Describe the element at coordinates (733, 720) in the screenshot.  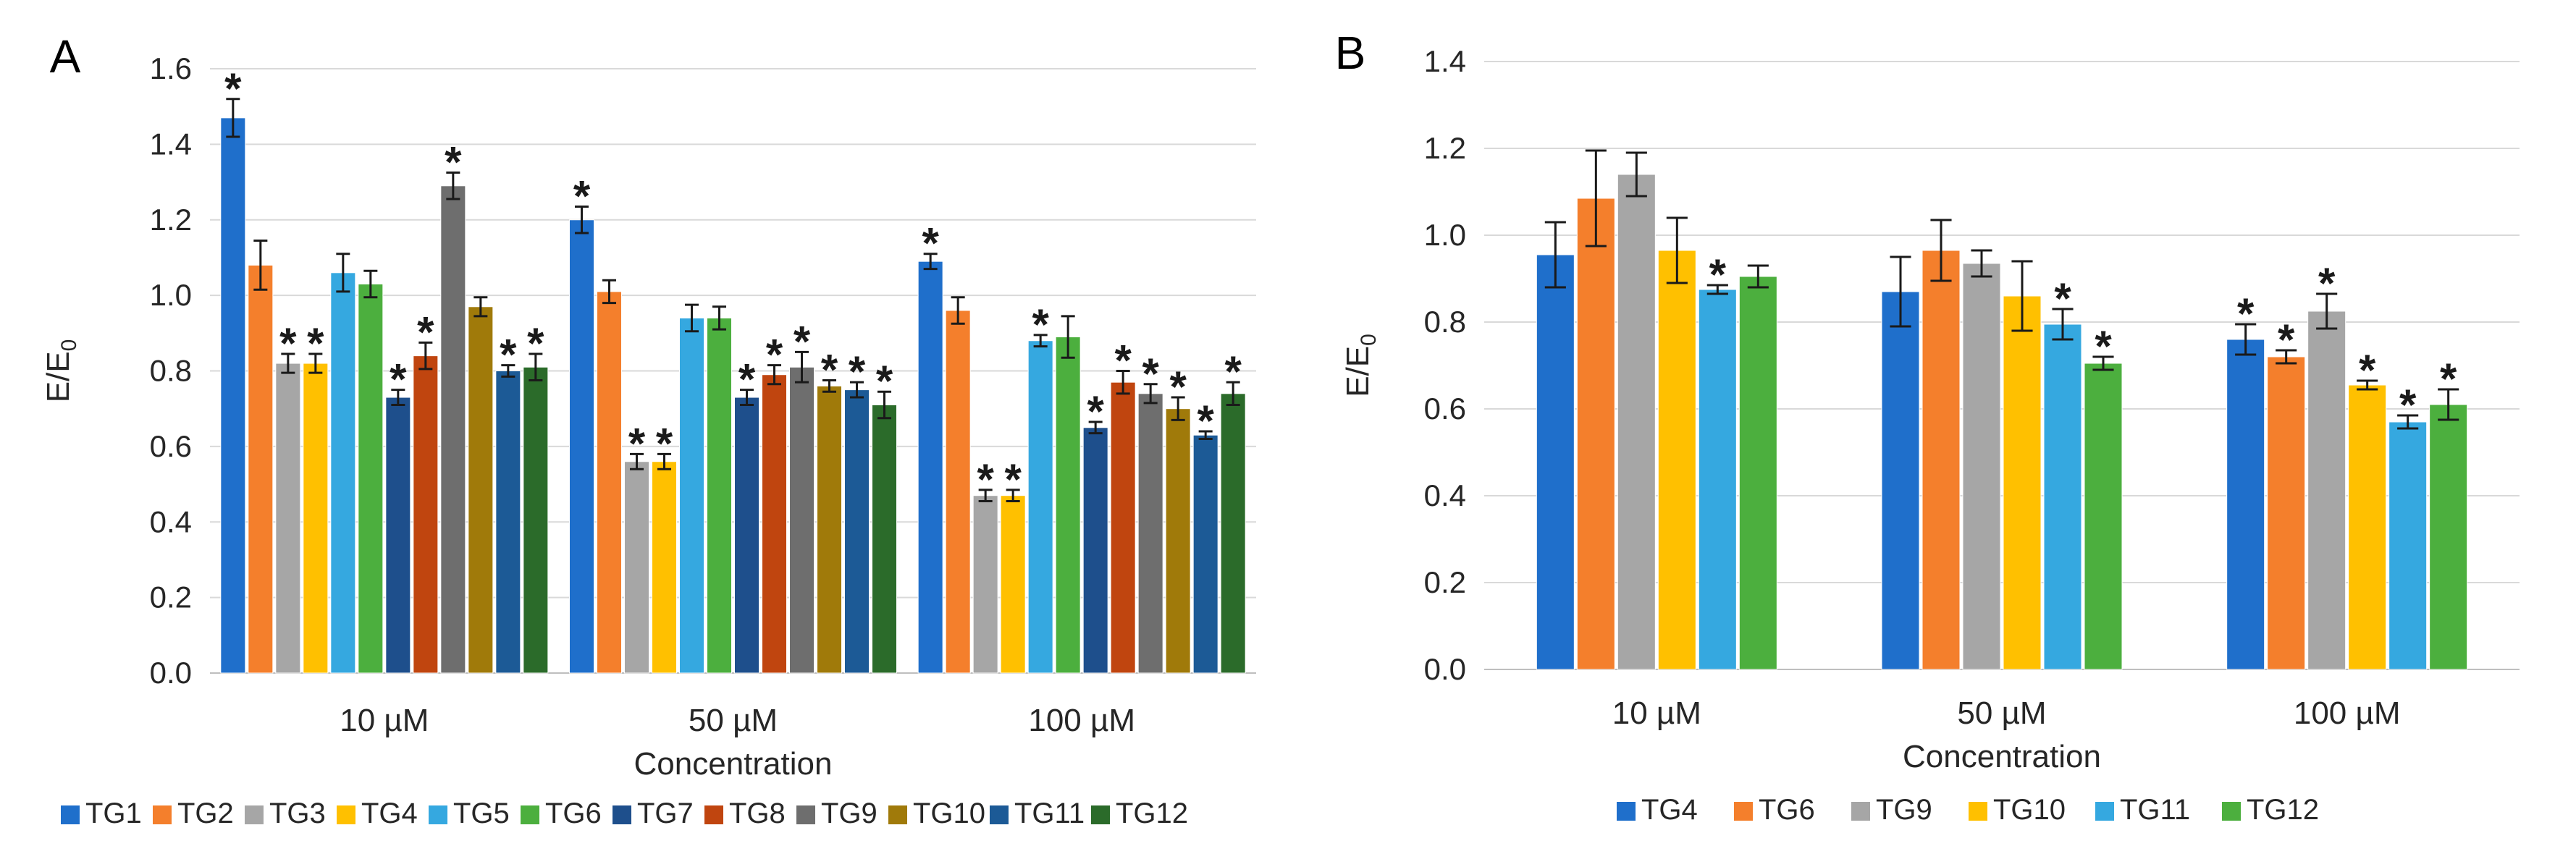
I see `category-label: 50 µM` at that location.